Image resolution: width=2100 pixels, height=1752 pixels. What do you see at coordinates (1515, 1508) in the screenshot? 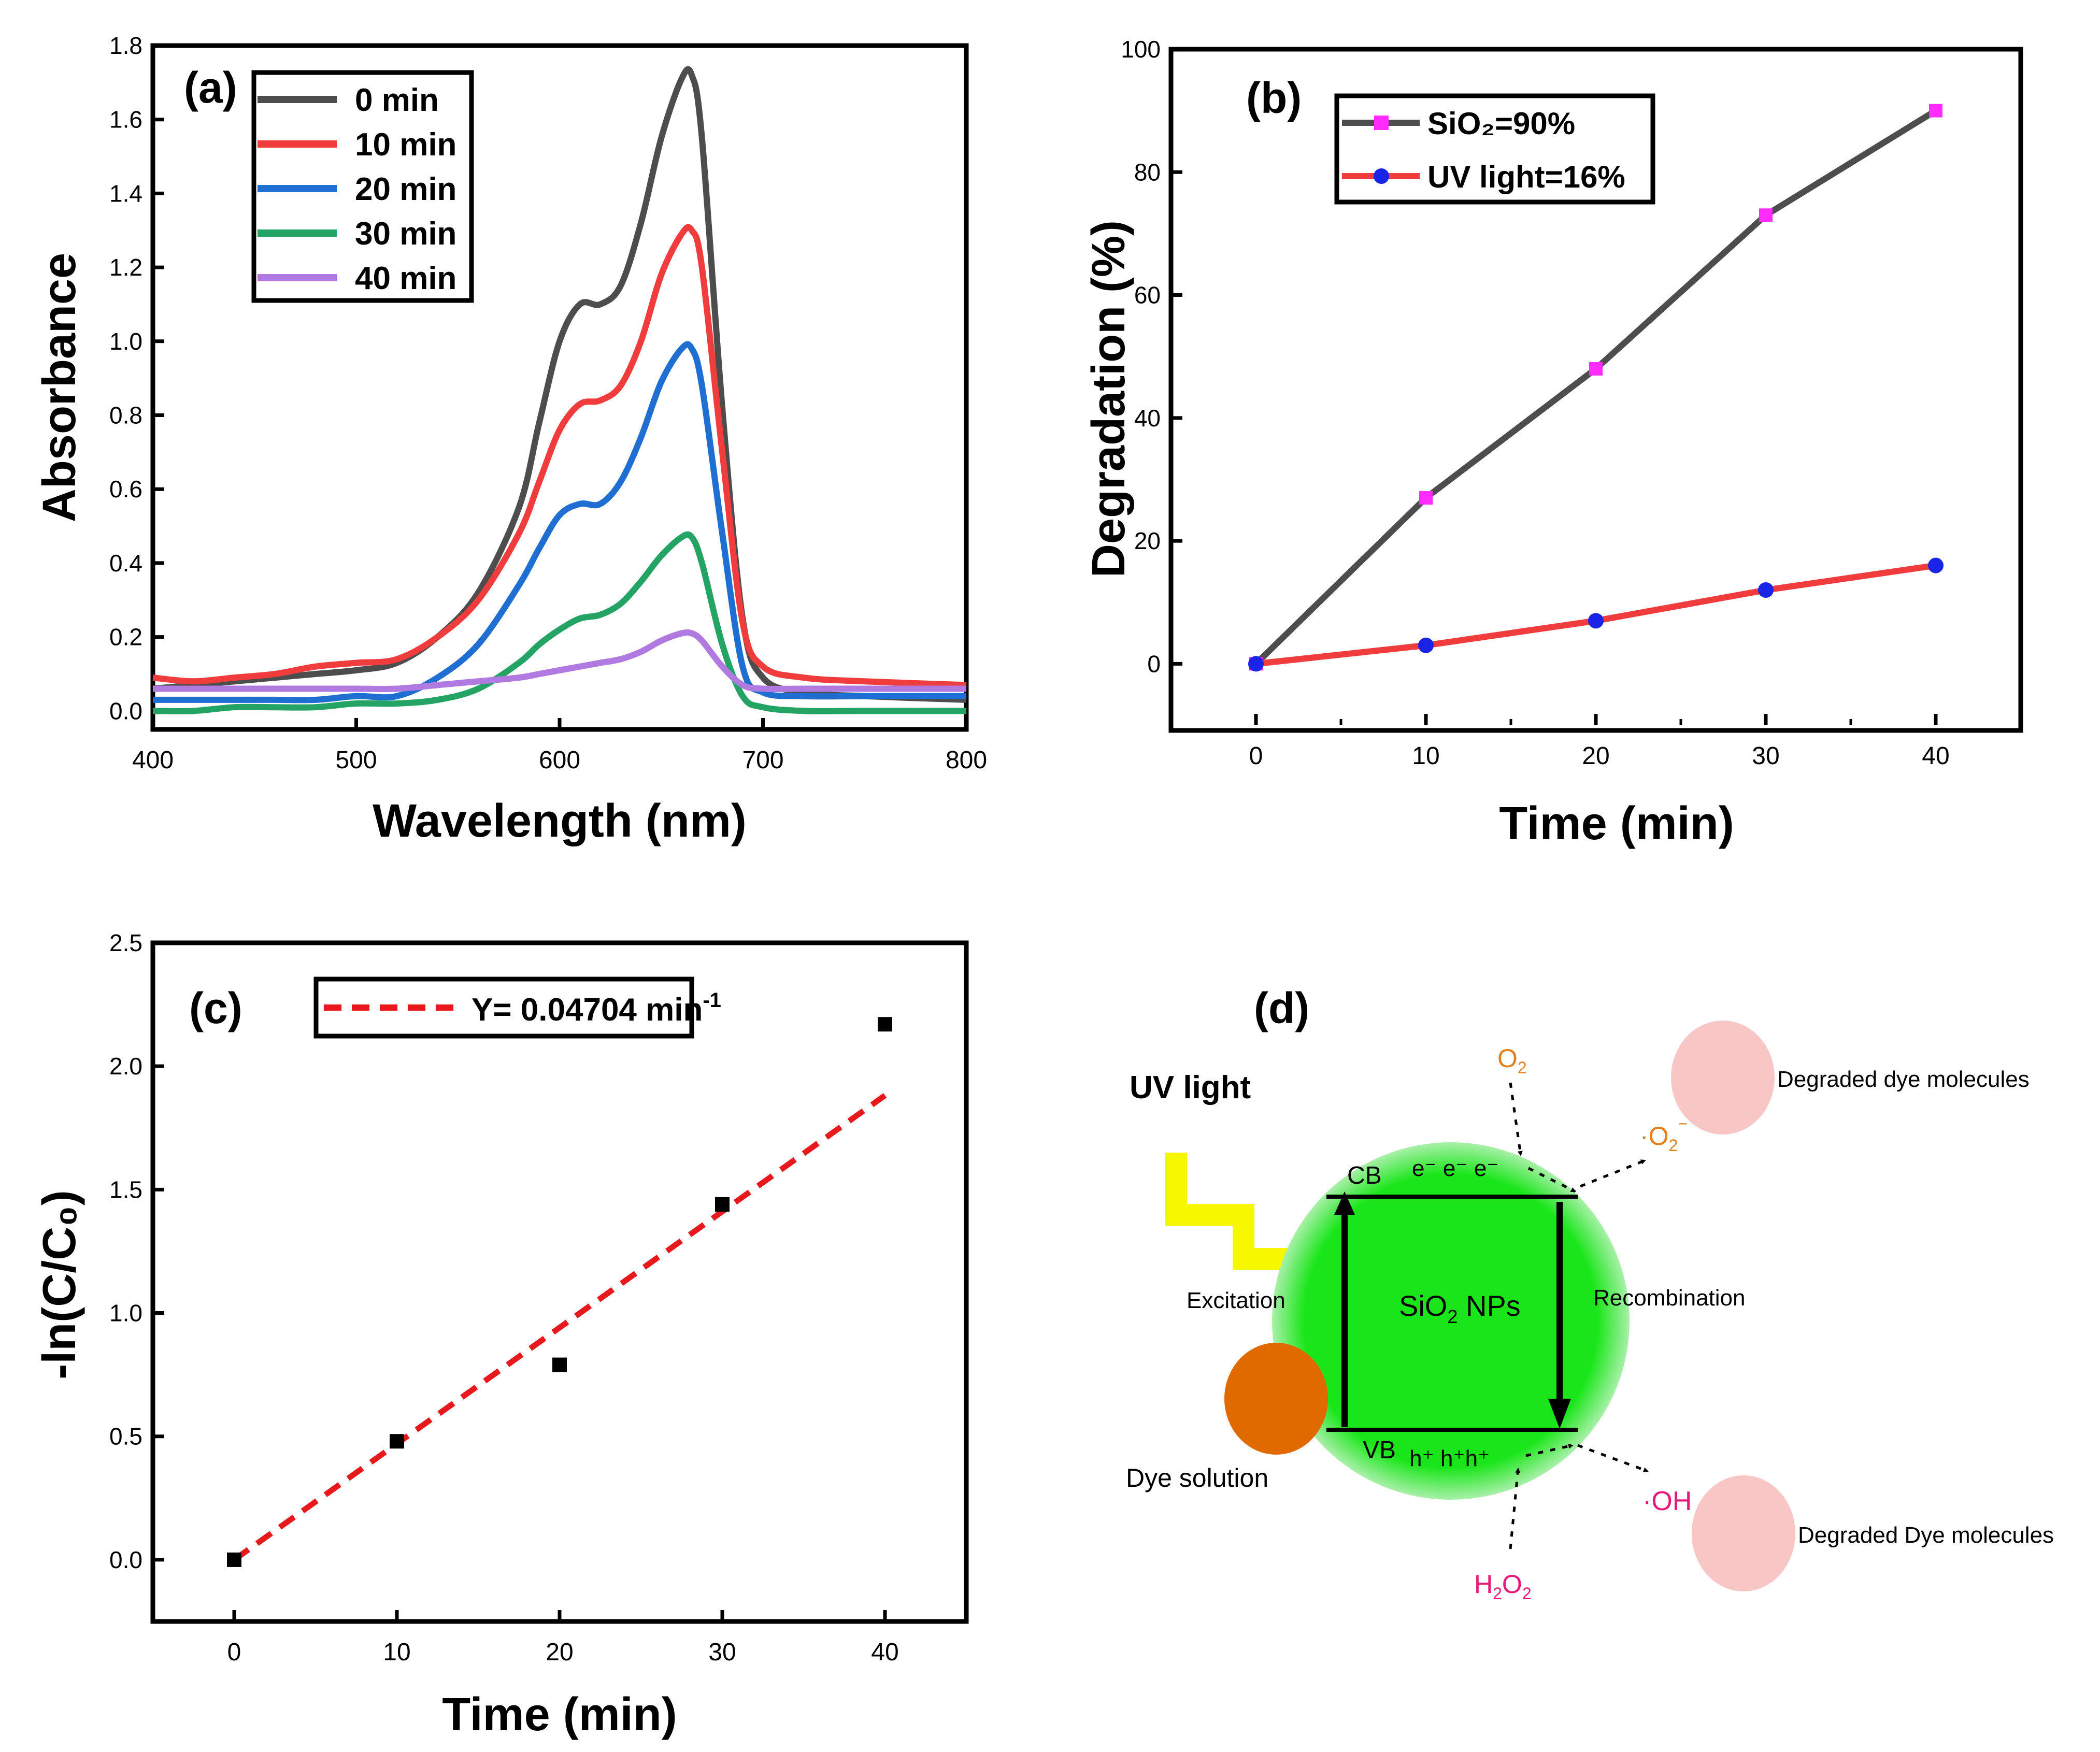
I see `h2o2-arrow` at bounding box center [1515, 1508].